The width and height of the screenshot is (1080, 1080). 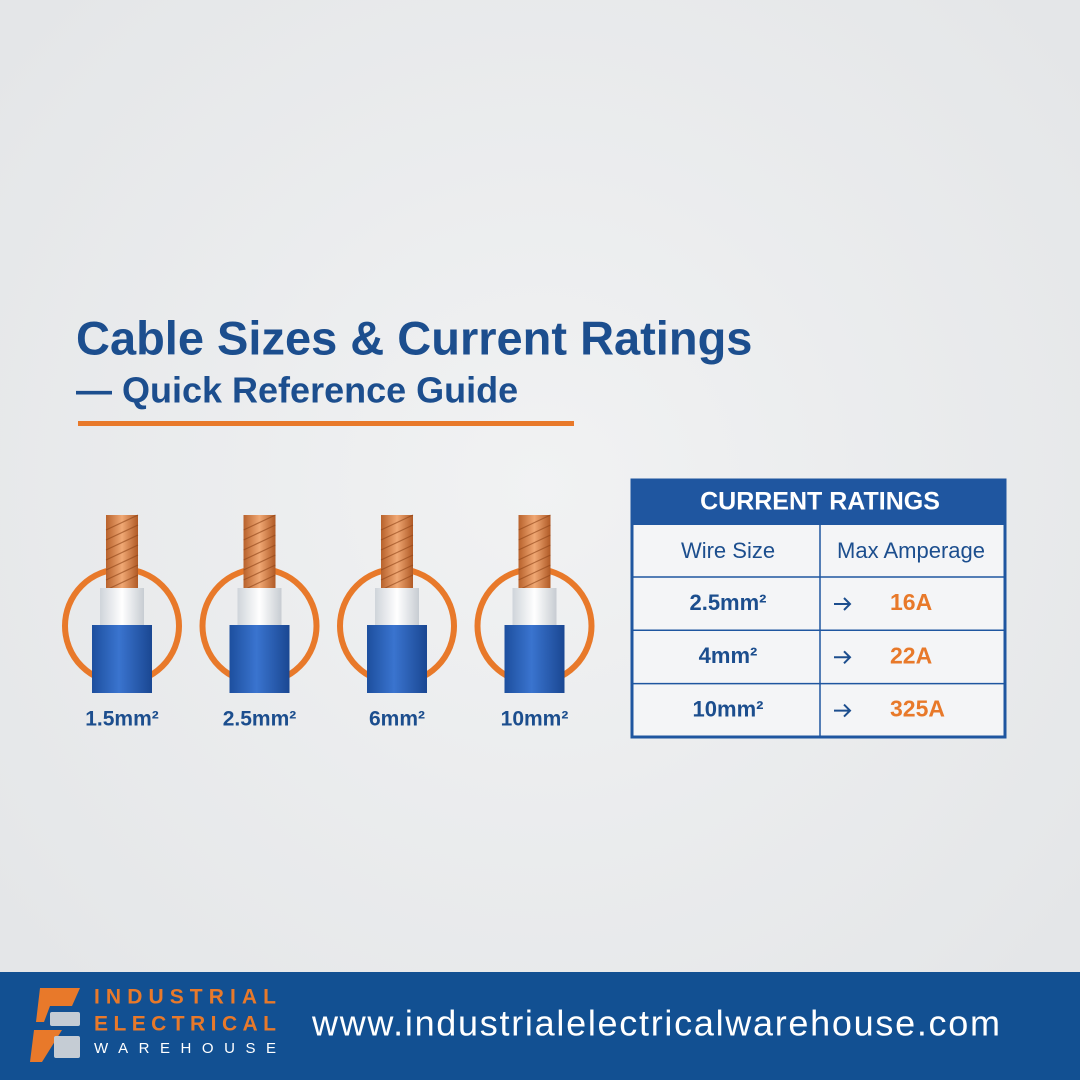 I want to click on table-title: CURRENT RATINGS, so click(x=820, y=502).